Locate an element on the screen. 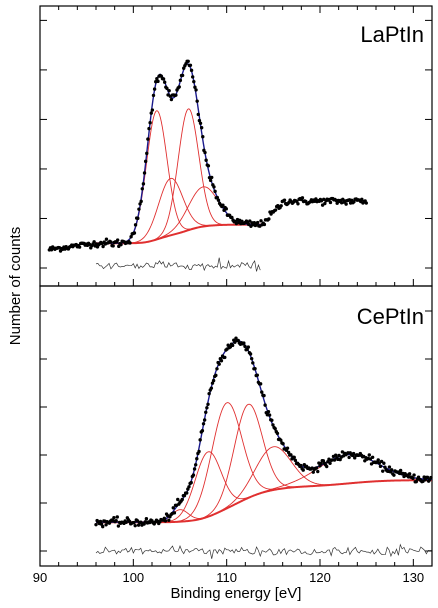  baseline-curve is located at coordinates (264, 501).